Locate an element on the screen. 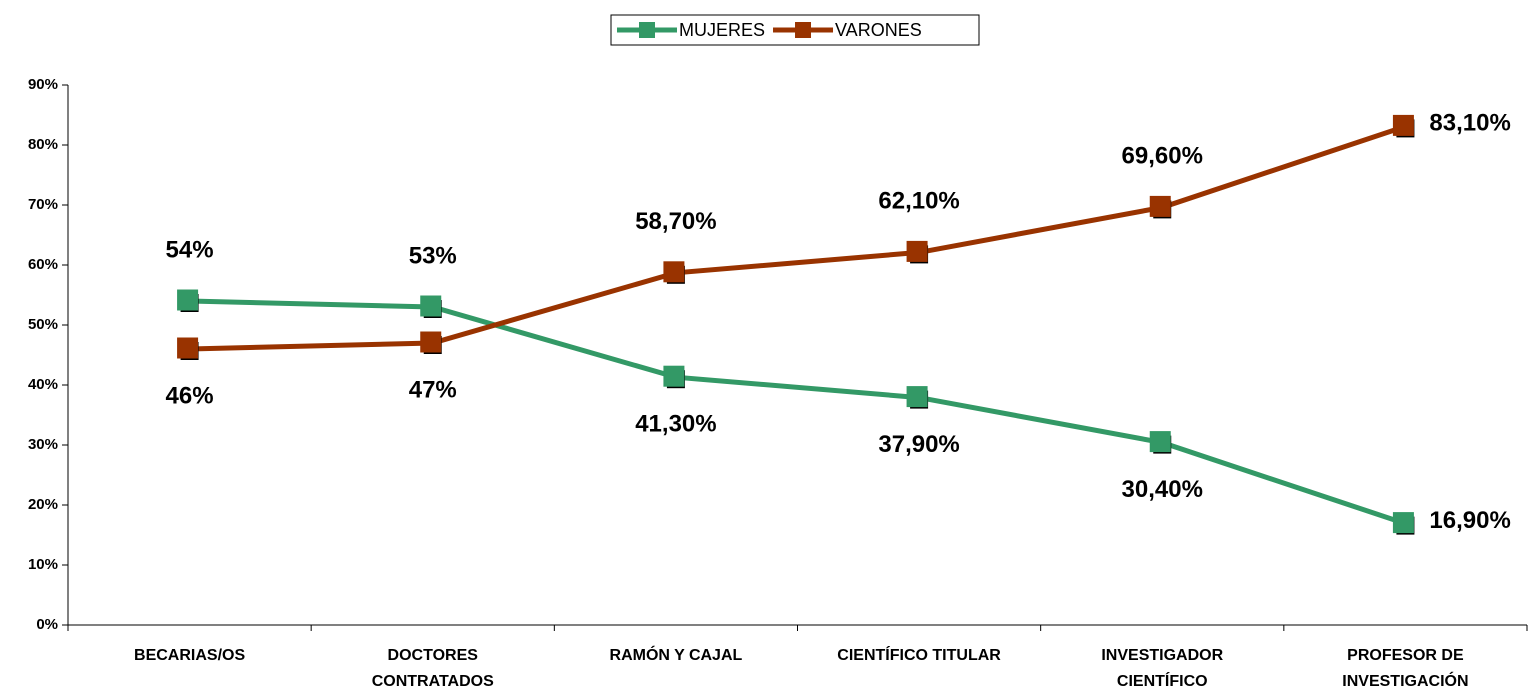  data-label: 54% is located at coordinates (190, 249).